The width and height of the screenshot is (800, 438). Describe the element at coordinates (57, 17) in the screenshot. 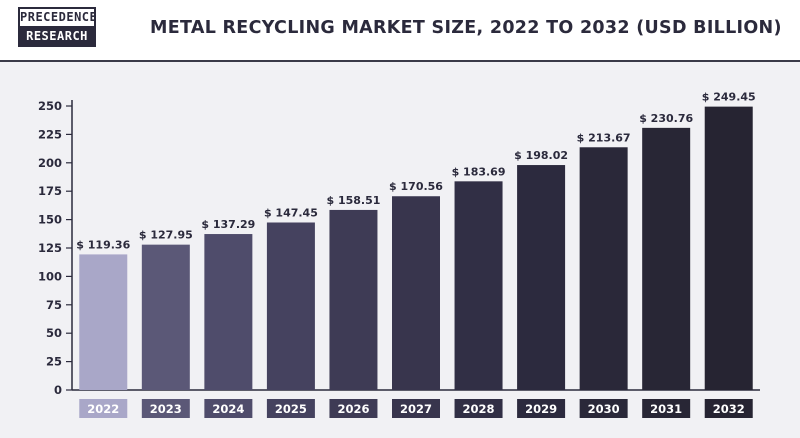

I see `logo-line-1: PRECEDENCE` at that location.